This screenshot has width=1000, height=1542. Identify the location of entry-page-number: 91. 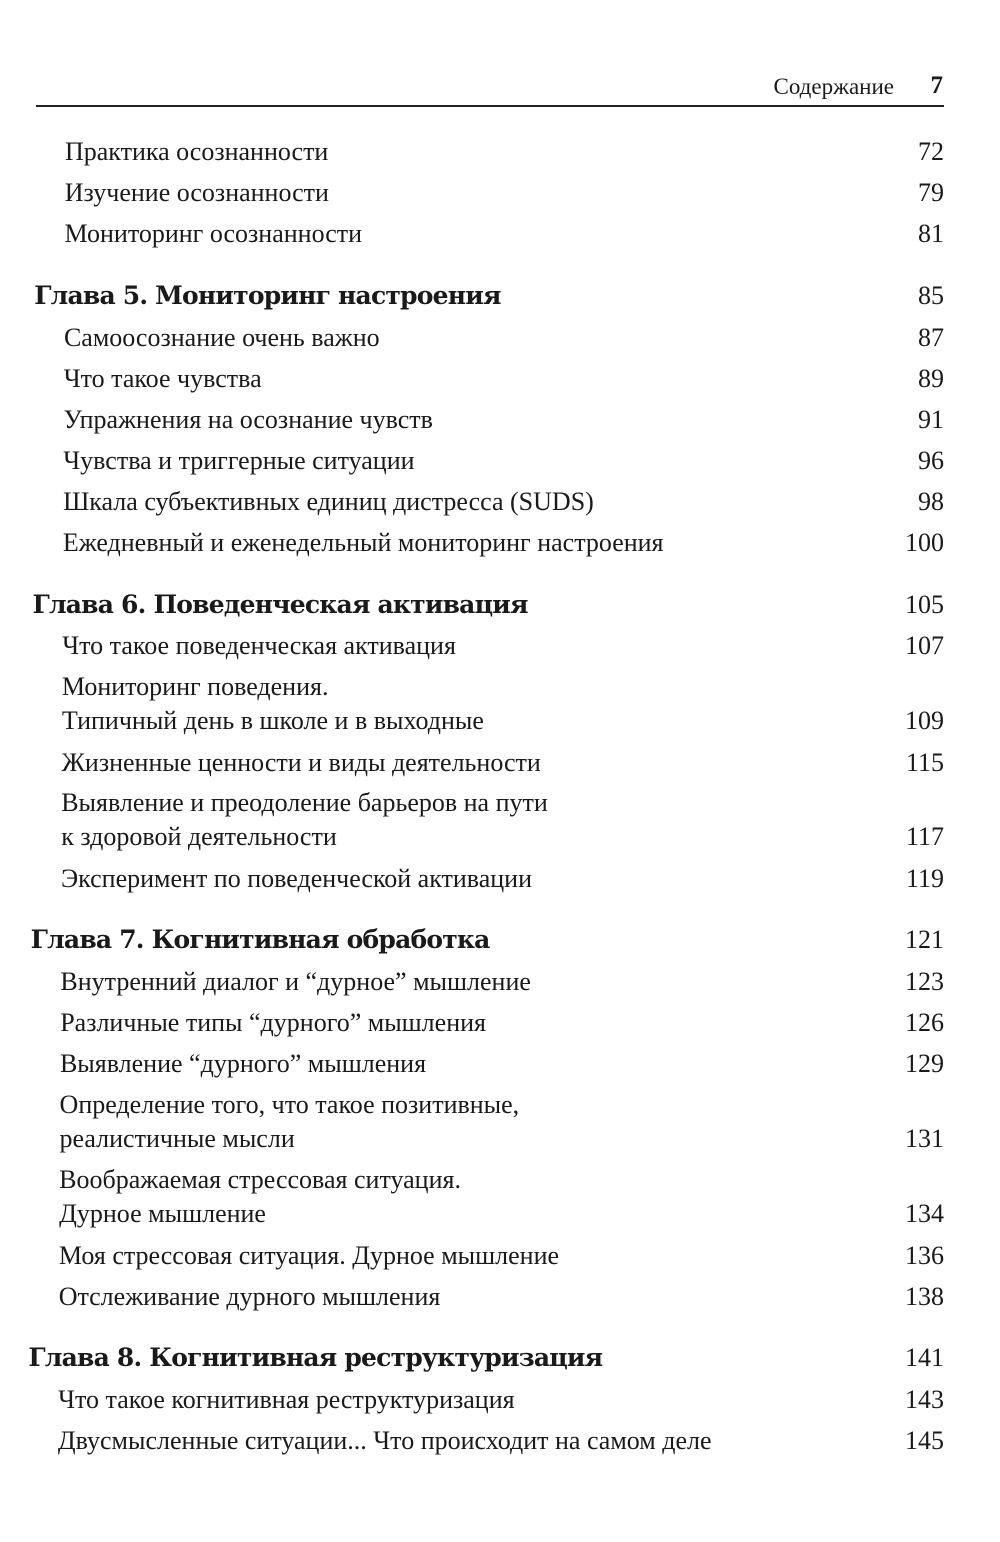
(931, 419).